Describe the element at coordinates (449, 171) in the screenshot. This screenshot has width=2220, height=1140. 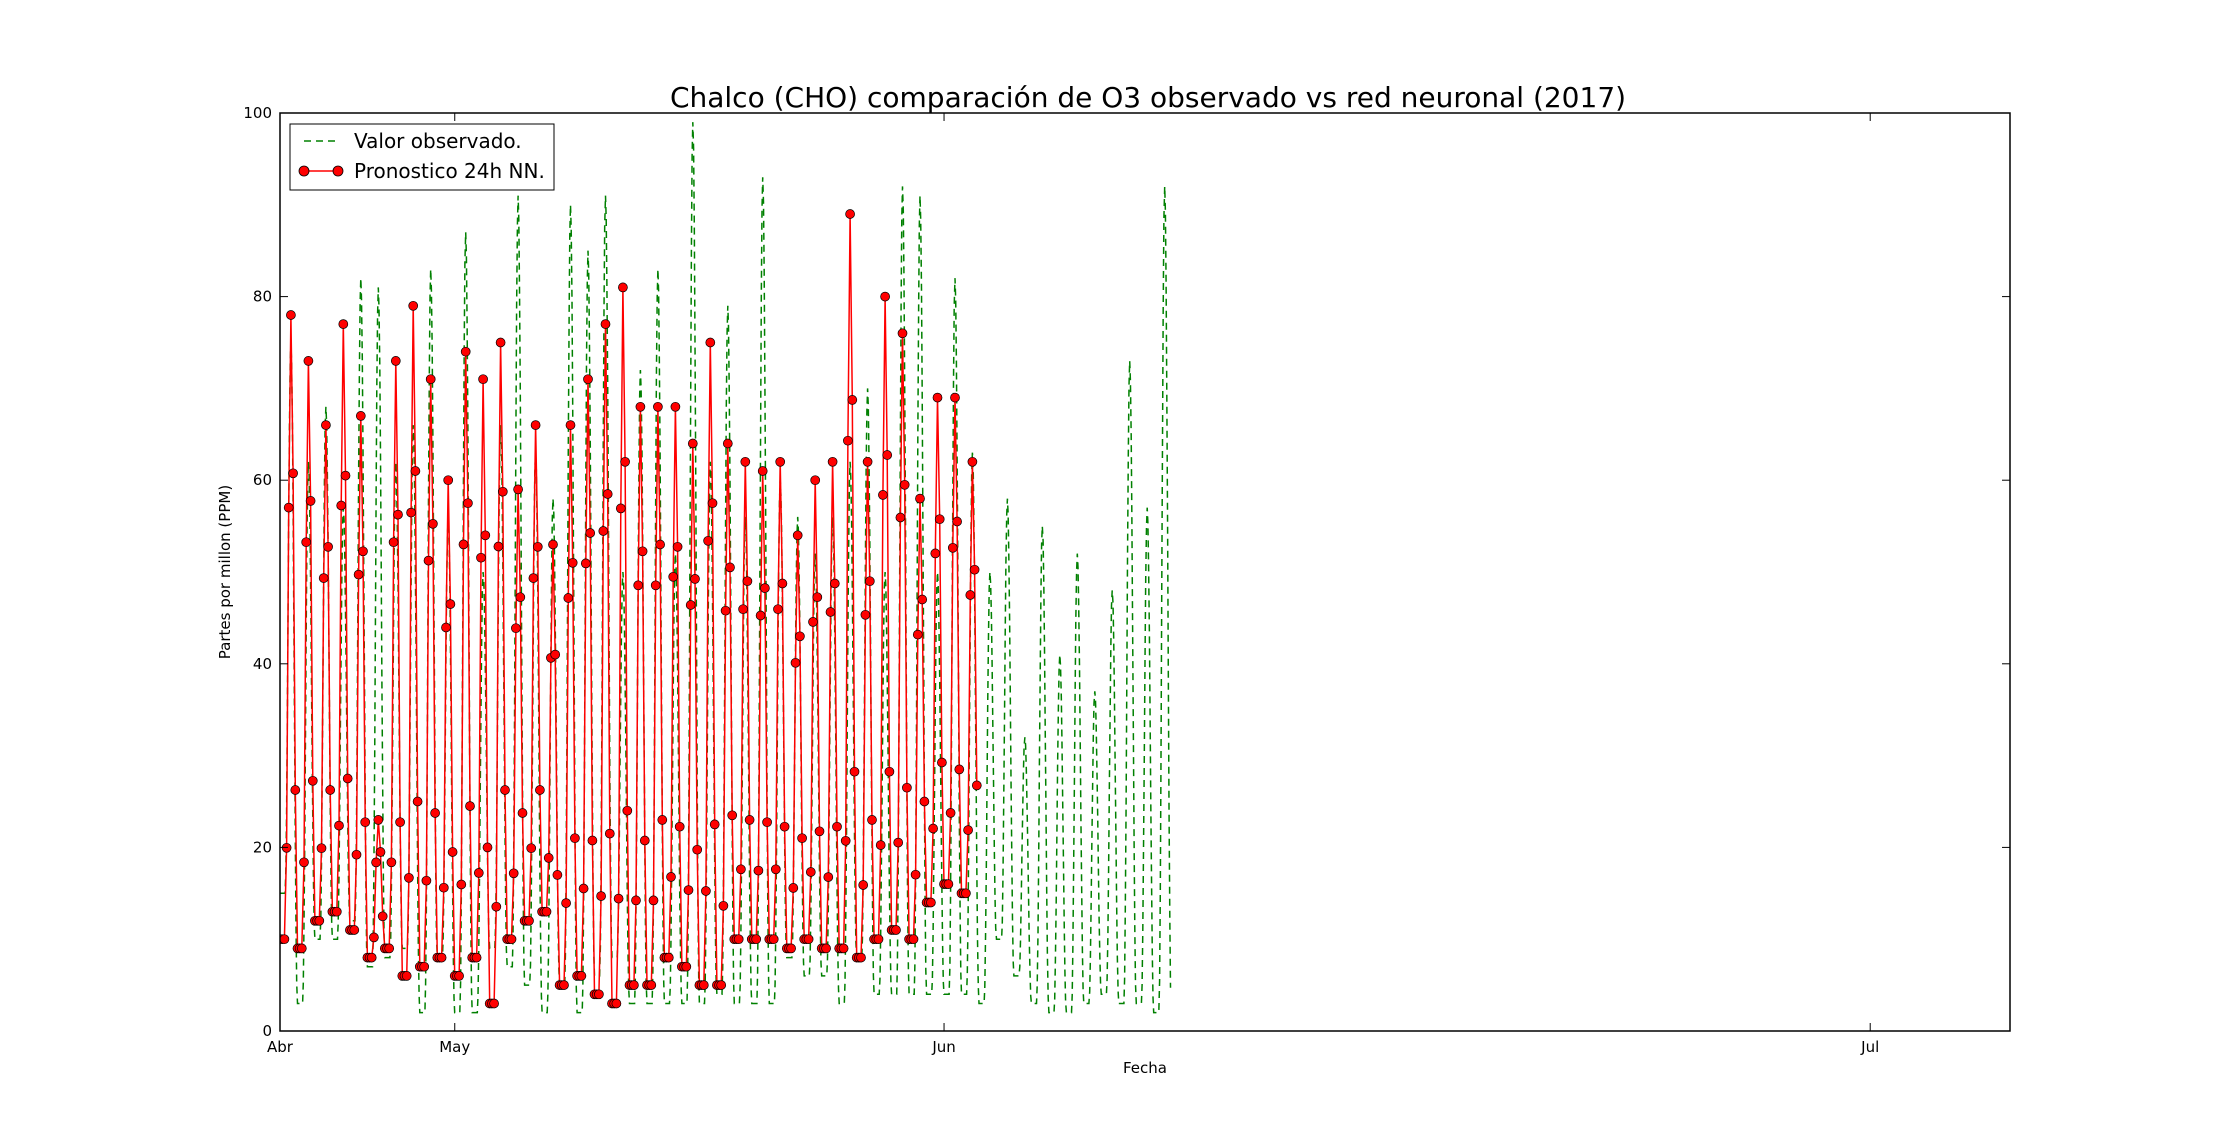
I see `legend-forecast-label: Pronostico 24h NN.` at that location.